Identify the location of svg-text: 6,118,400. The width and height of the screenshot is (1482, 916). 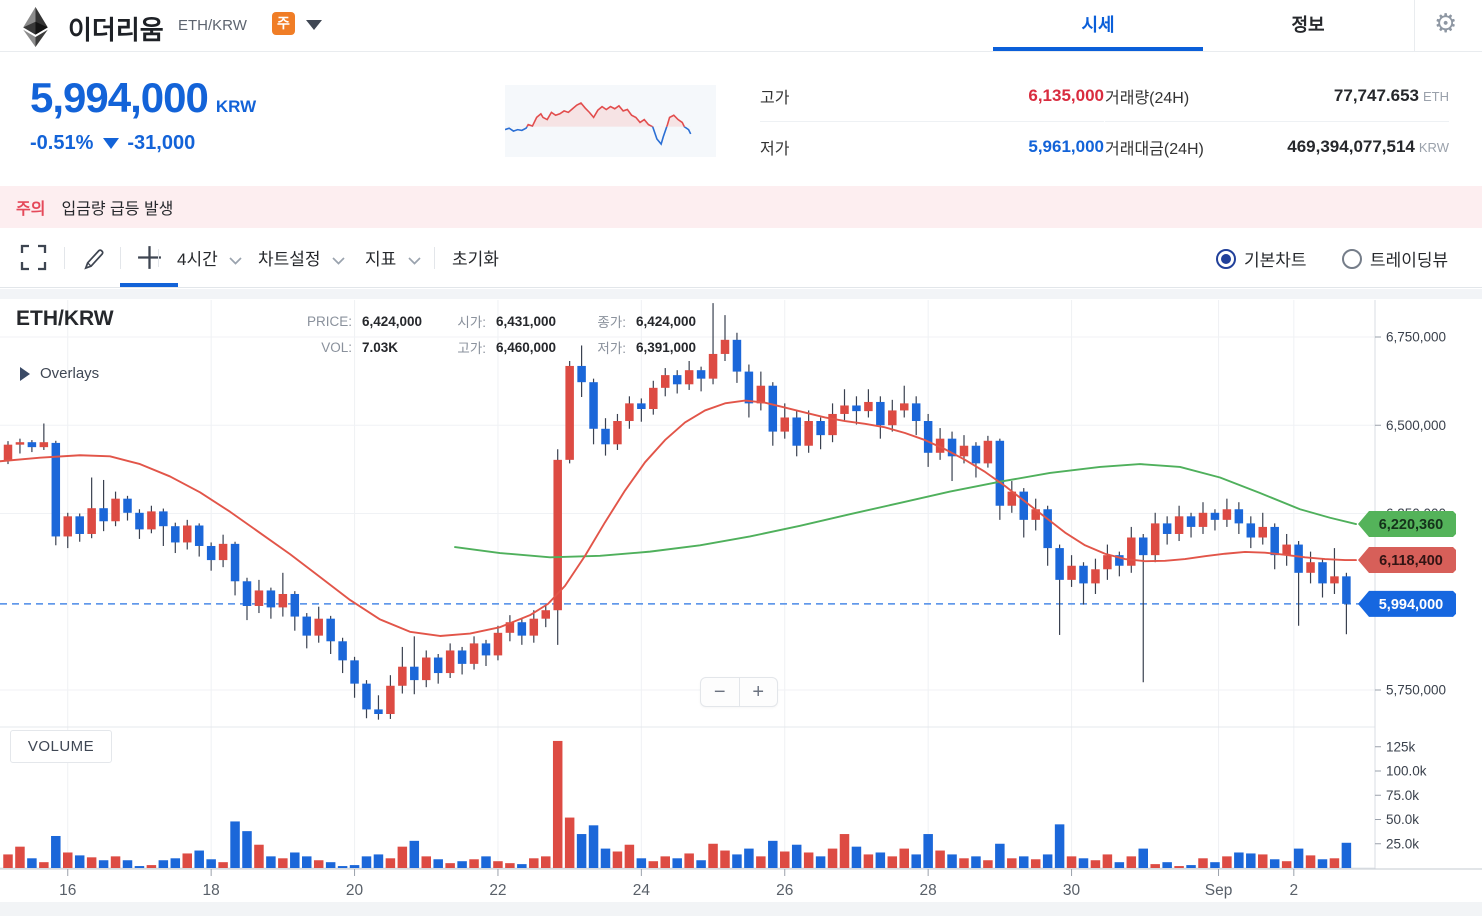
(1411, 561).